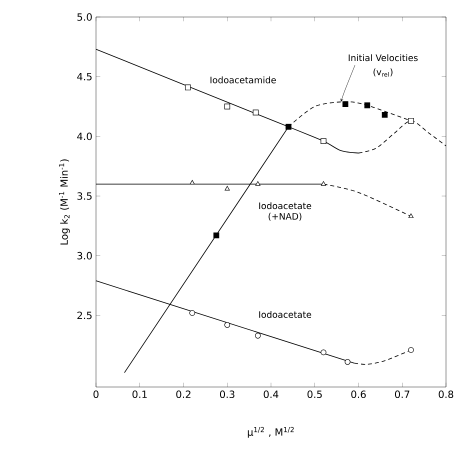 The image size is (456, 453). Describe the element at coordinates (271, 394) in the screenshot. I see `x-tick-label: 0.4` at that location.